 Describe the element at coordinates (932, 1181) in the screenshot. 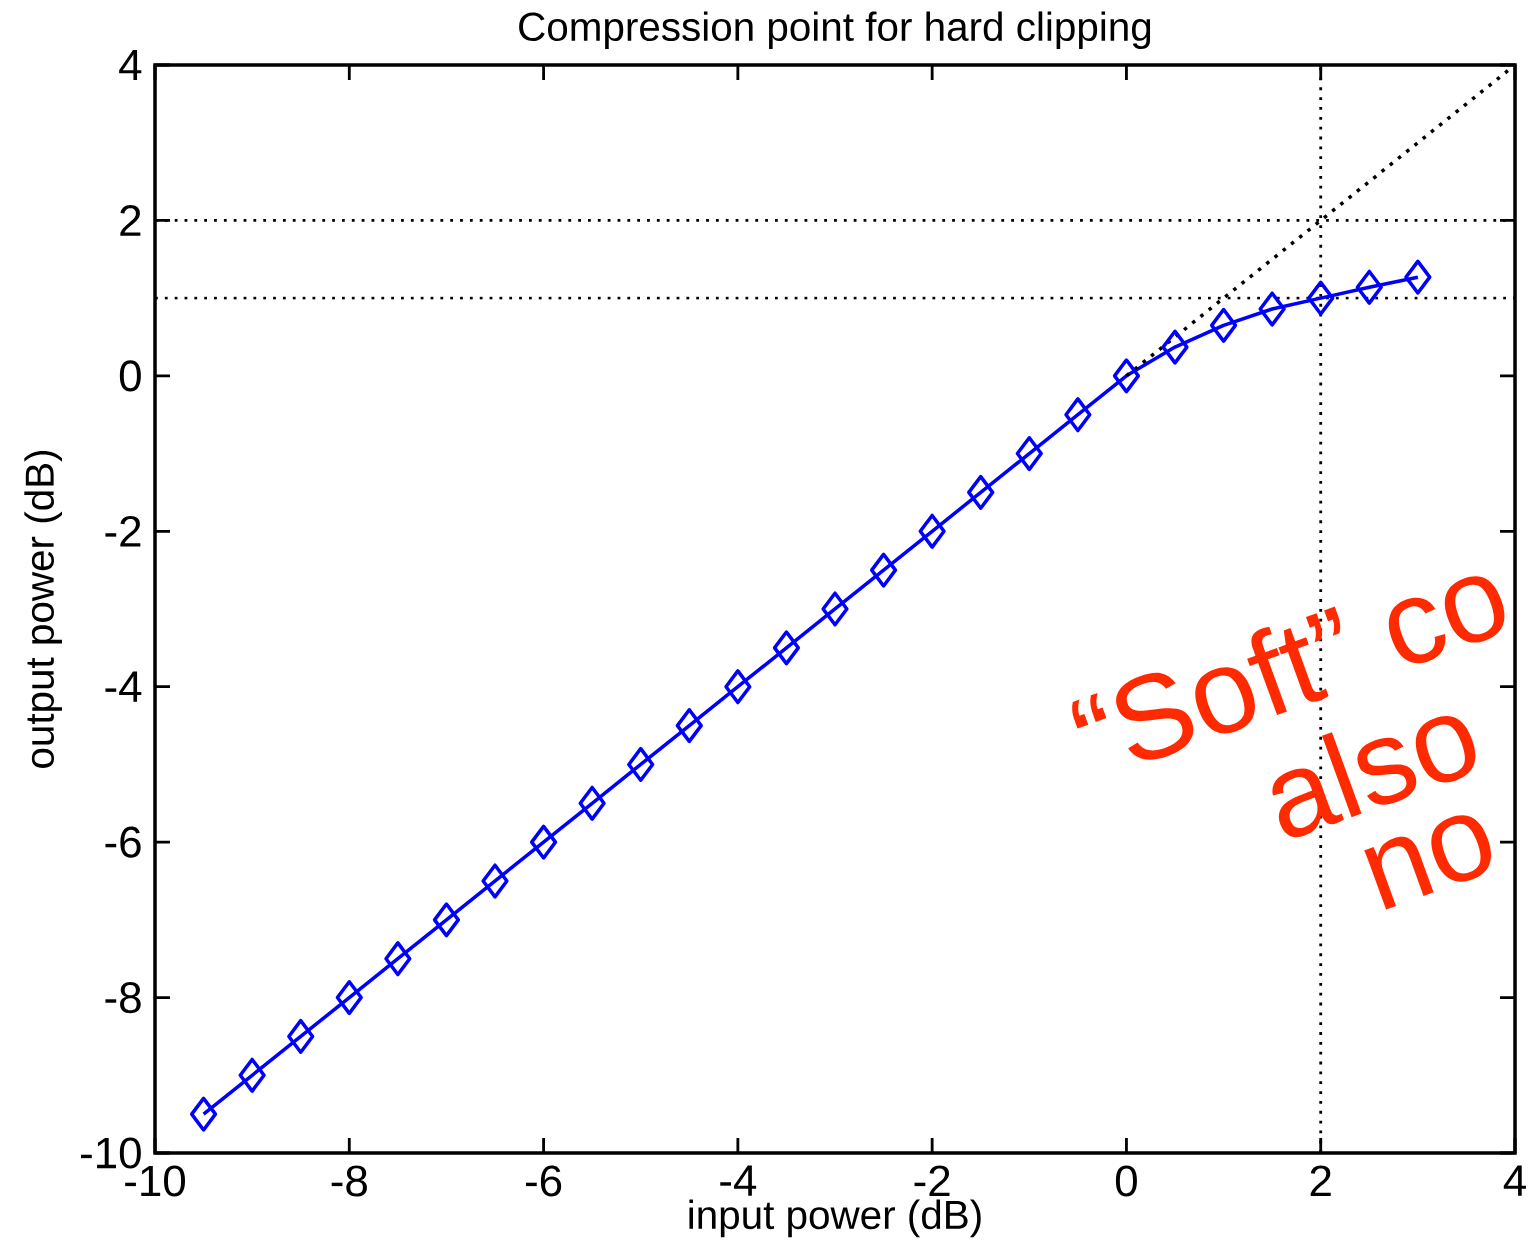

I see `x-tick-label: -2` at that location.